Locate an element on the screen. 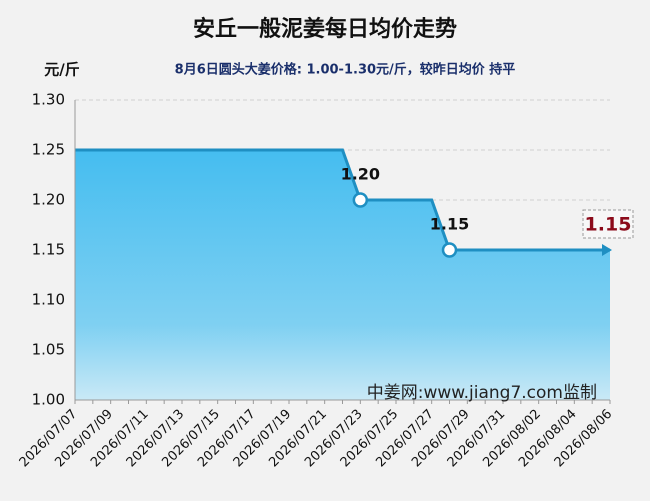  last-value-label: 1.15 is located at coordinates (608, 225).